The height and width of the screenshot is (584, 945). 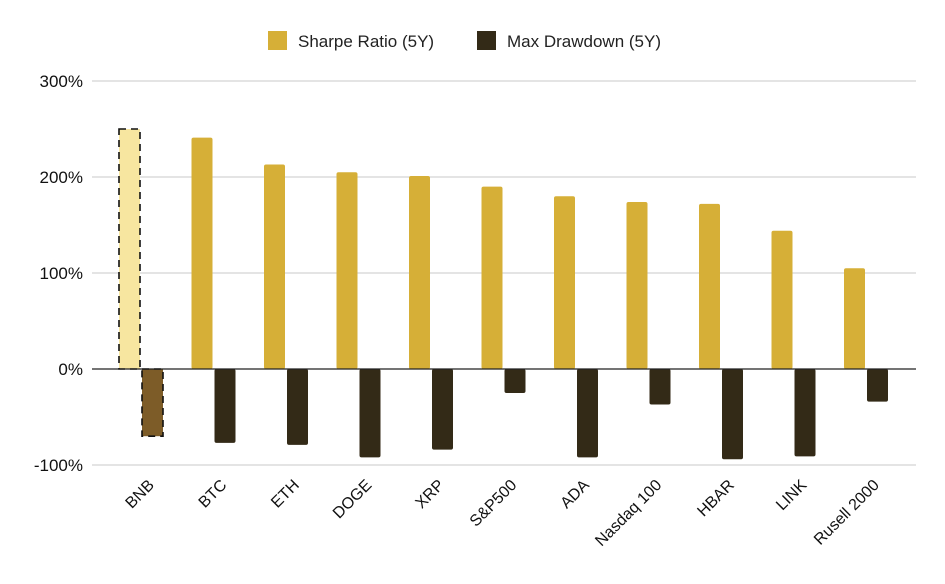 I want to click on bar-drawdown-eth, so click(x=297, y=407).